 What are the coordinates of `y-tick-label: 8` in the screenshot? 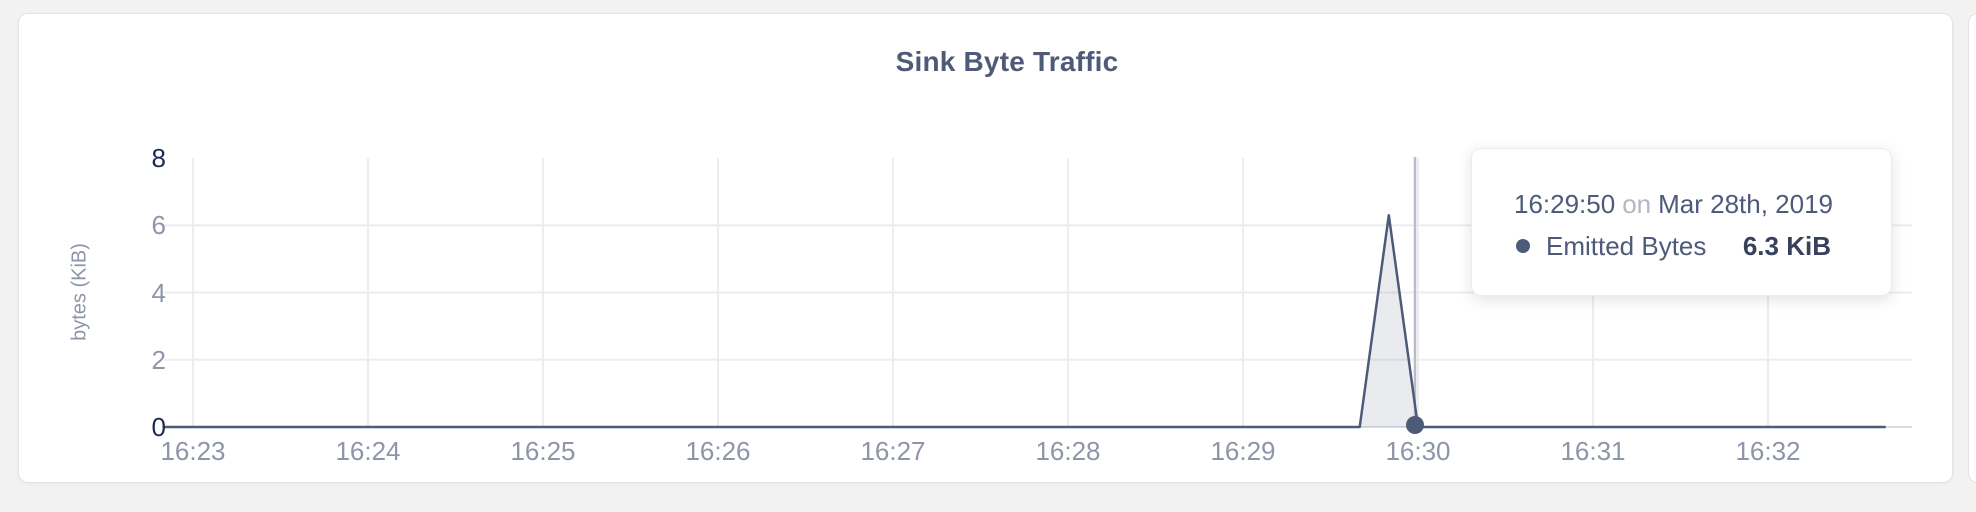 It's located at (158, 158).